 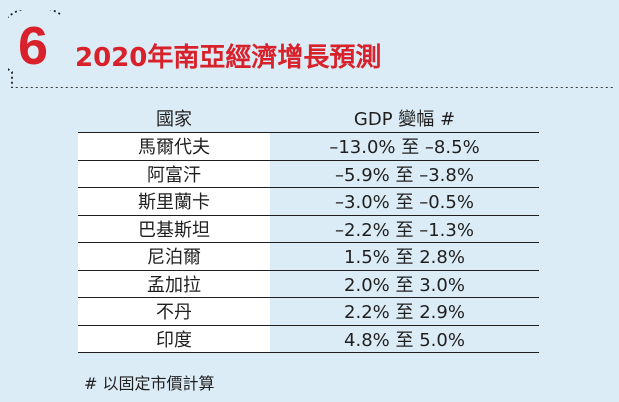 What do you see at coordinates (404, 173) in the screenshot?
I see `gdp-range-cell: –5.9% 至 –3.8%` at bounding box center [404, 173].